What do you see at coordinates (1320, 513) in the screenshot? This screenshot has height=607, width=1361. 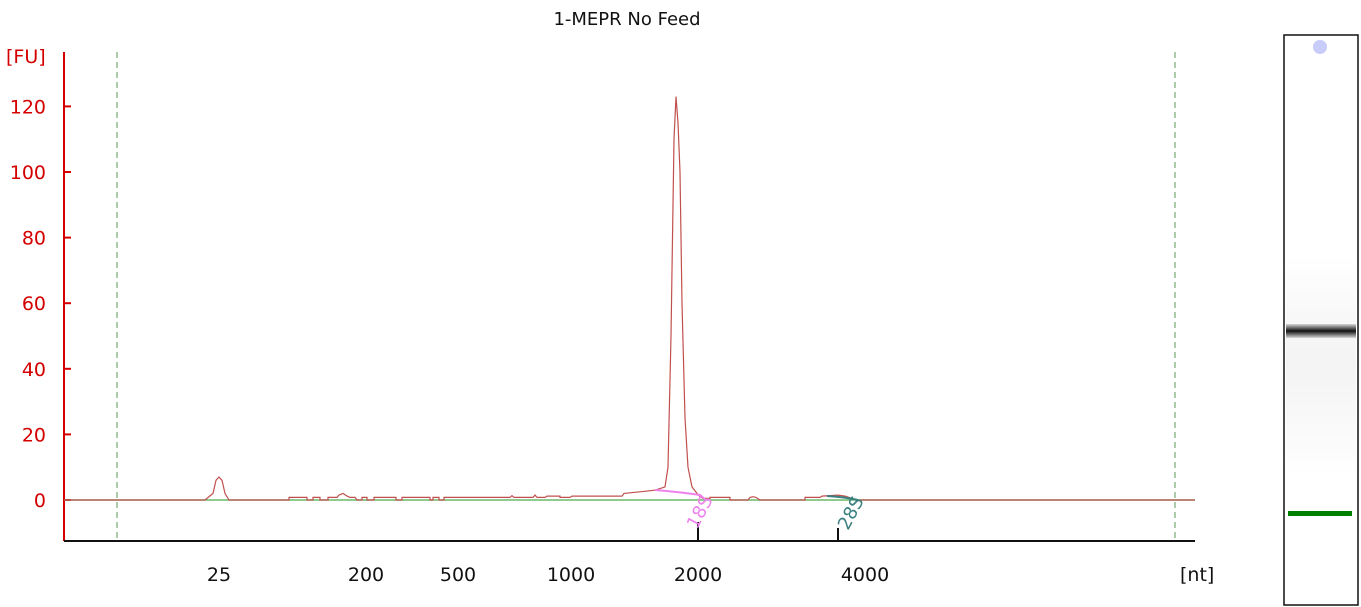 I see `gel-lower-marker-band` at bounding box center [1320, 513].